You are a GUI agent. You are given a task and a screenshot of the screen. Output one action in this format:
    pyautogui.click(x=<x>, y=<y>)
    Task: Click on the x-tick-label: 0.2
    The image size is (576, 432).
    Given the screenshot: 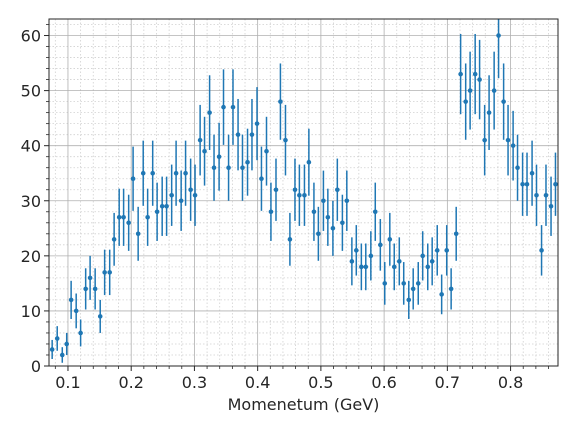 What is the action you would take?
    pyautogui.click(x=130, y=382)
    